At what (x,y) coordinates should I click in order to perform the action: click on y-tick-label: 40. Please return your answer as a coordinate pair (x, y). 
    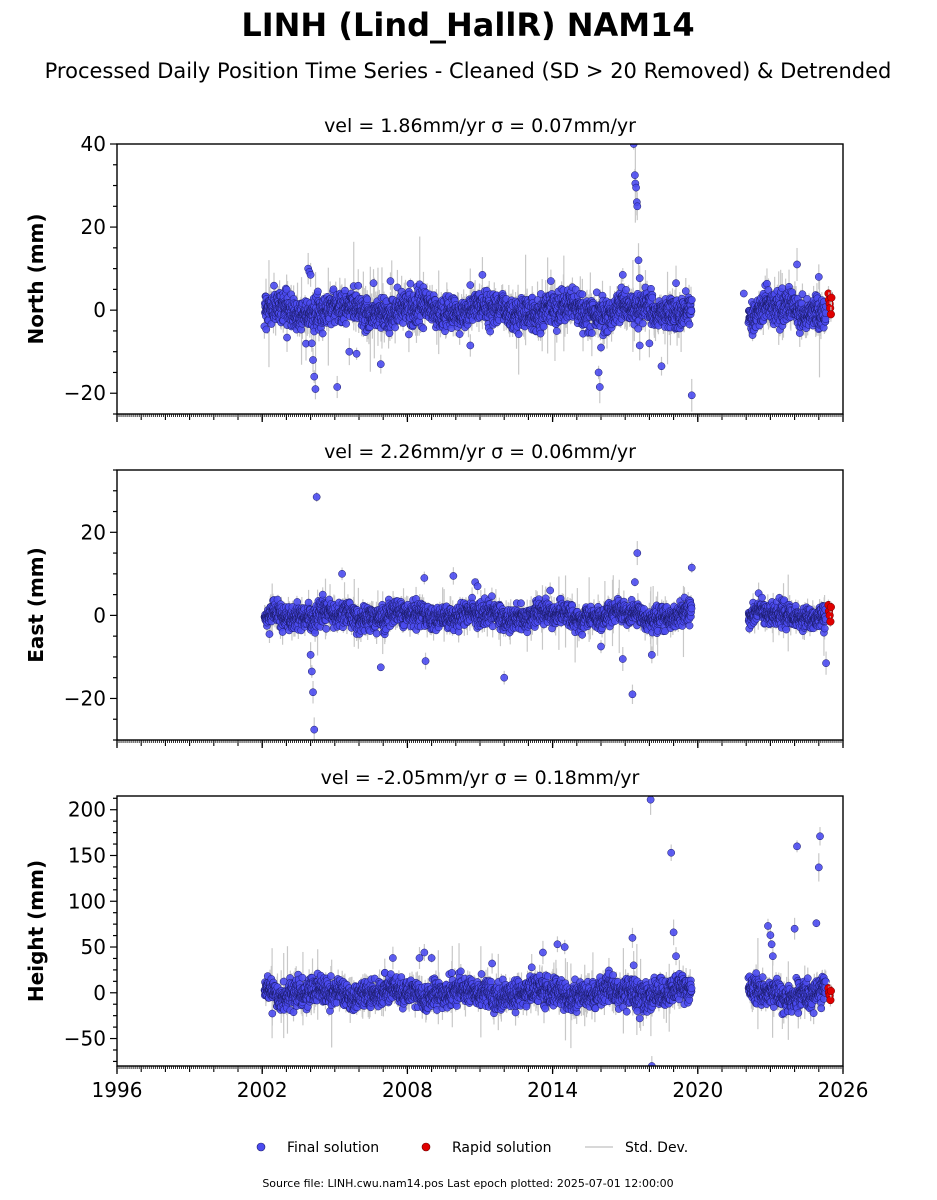
    Looking at the image, I should click on (93, 144).